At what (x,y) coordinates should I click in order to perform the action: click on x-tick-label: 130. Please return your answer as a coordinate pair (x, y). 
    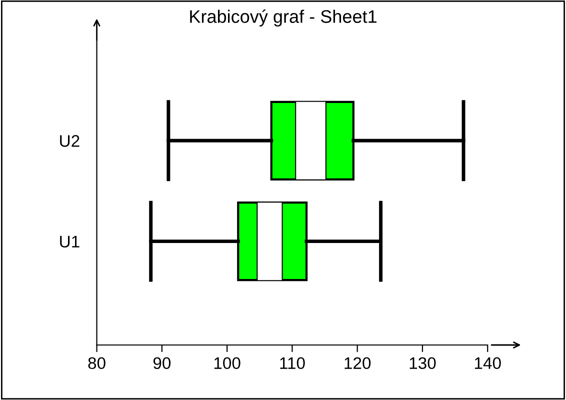
    Looking at the image, I should click on (423, 363).